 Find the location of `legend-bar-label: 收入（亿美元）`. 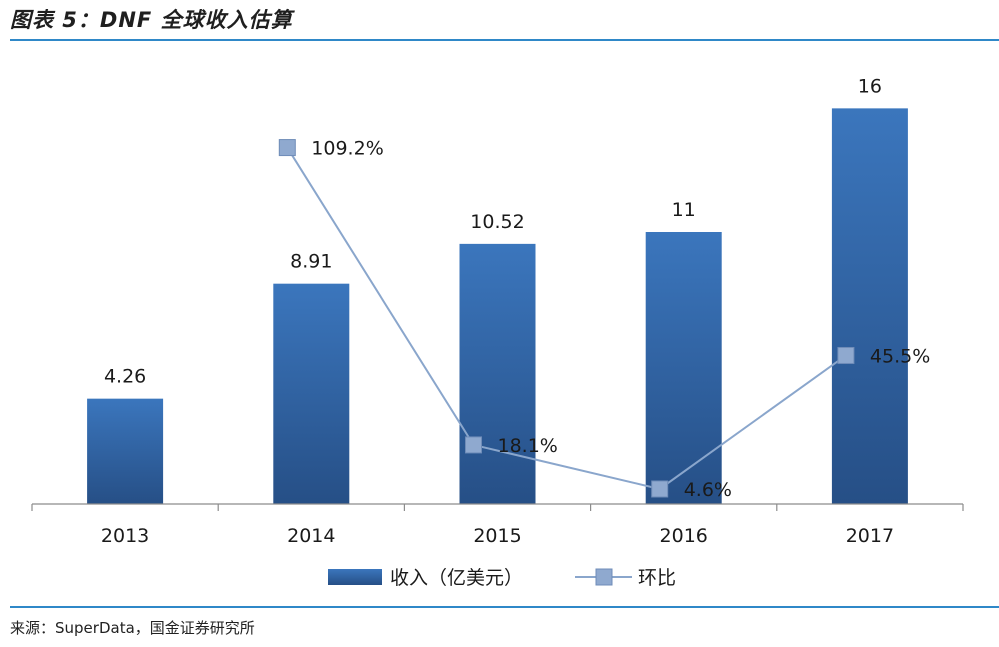

legend-bar-label: 收入（亿美元） is located at coordinates (456, 578).